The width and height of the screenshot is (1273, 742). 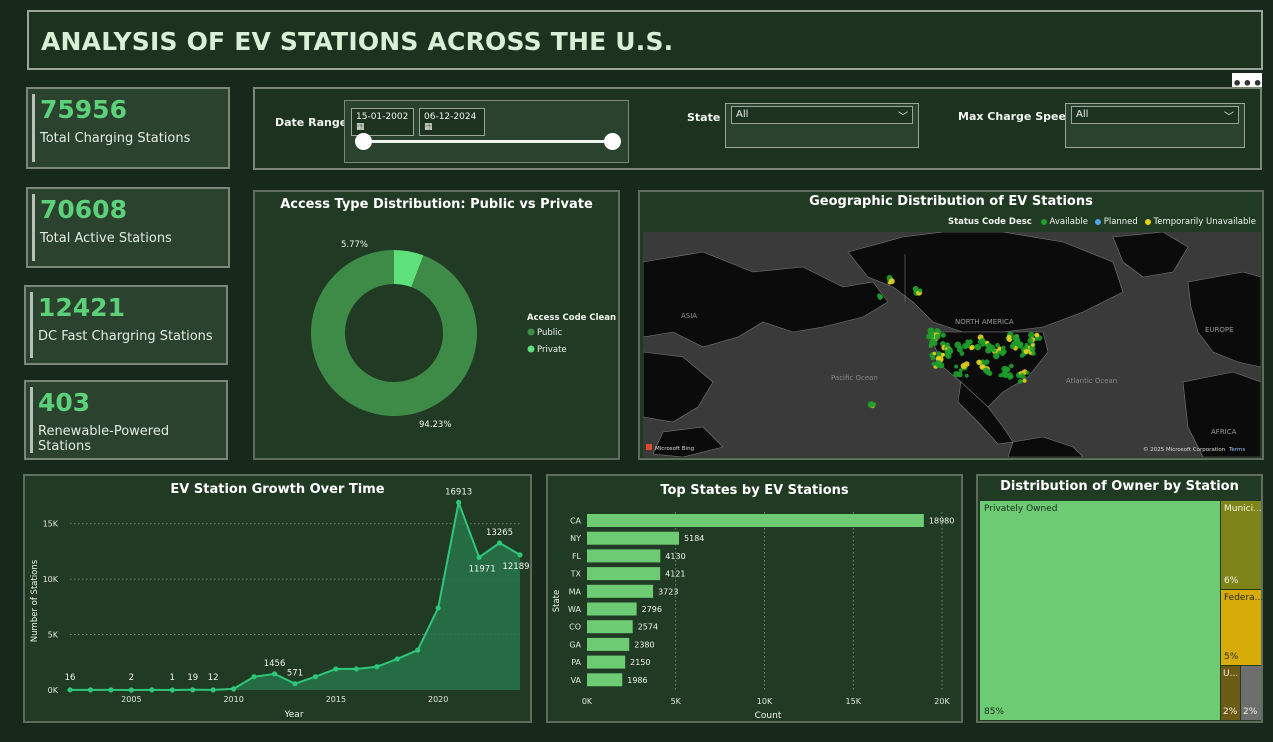 I want to click on growth-ytick: 5K, so click(x=53, y=635).